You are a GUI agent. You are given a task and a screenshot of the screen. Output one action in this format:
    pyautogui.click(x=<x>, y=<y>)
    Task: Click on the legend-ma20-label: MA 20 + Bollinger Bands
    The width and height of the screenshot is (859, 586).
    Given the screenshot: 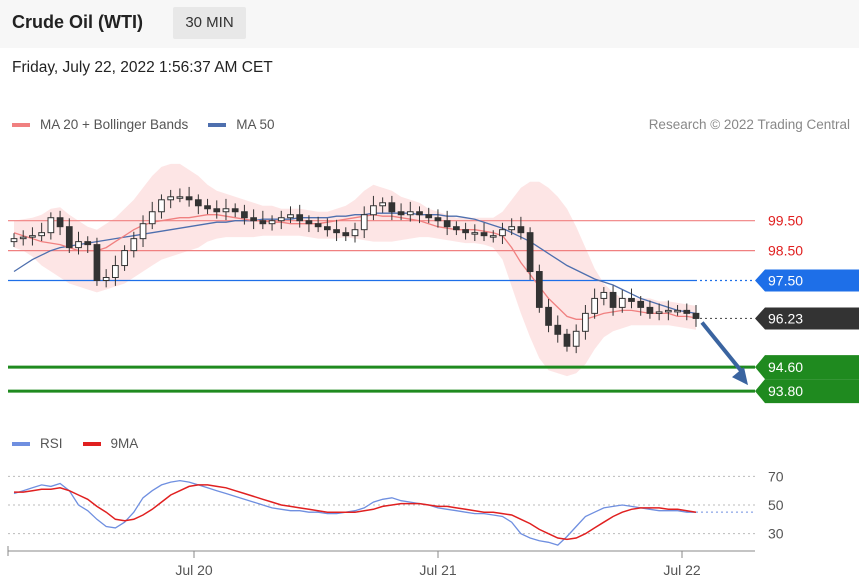 What is the action you would take?
    pyautogui.click(x=114, y=124)
    